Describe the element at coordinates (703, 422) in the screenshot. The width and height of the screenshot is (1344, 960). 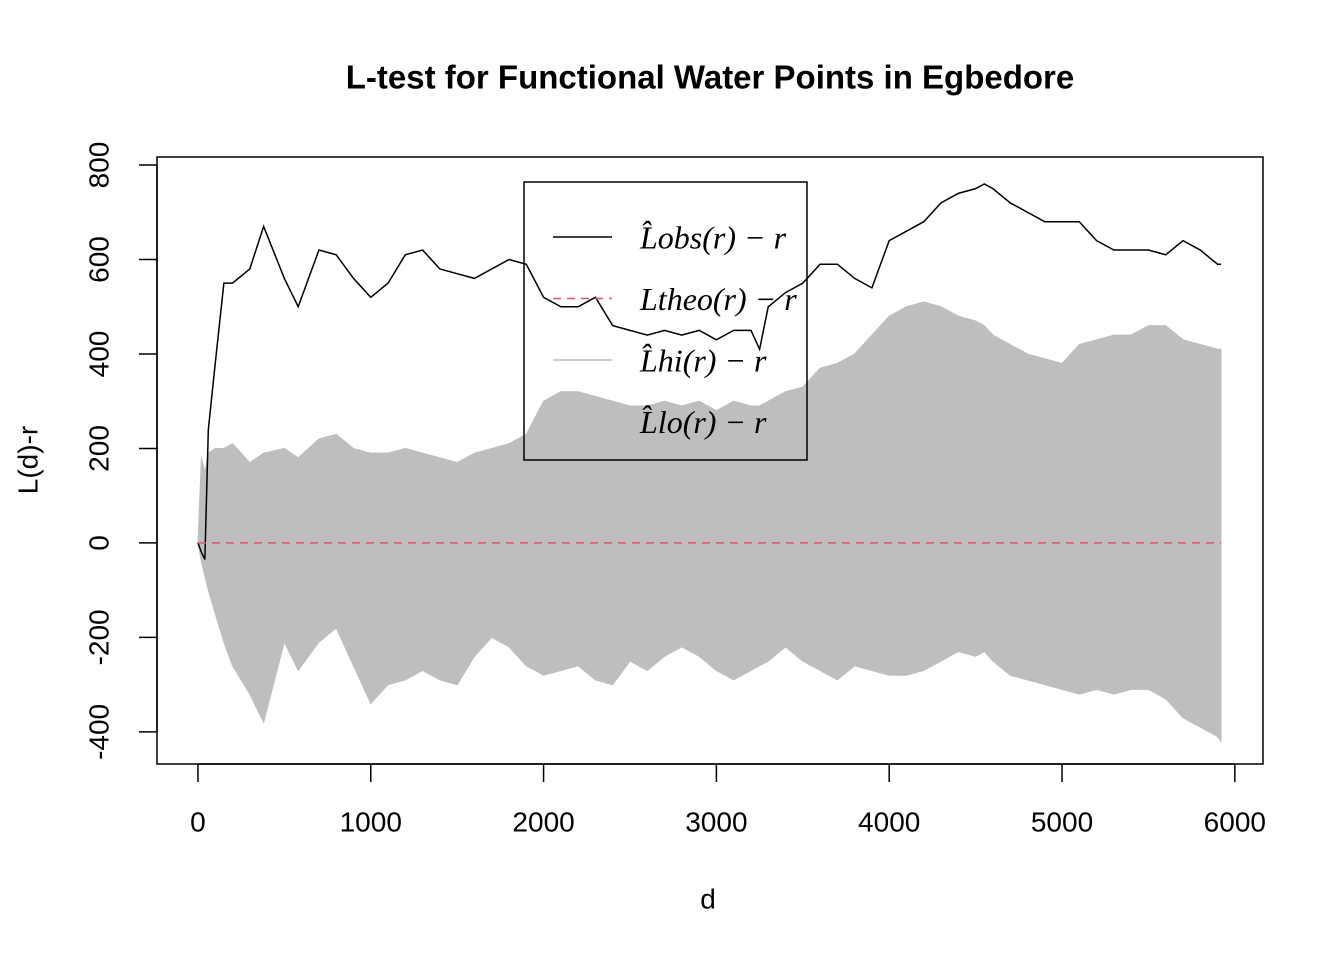
I see `legend-label: L̂lo(r) − r` at that location.